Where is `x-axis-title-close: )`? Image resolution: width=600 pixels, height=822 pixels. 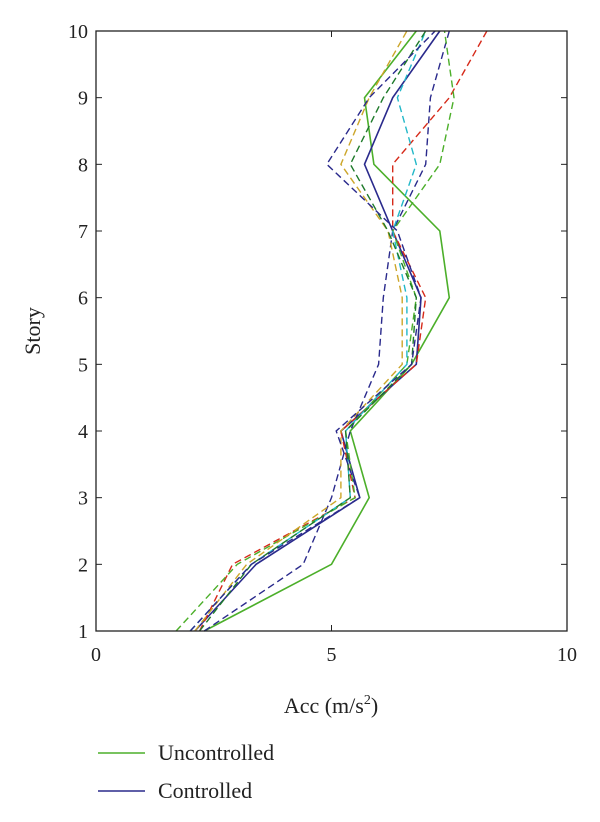 x-axis-title-close: ) is located at coordinates (374, 705).